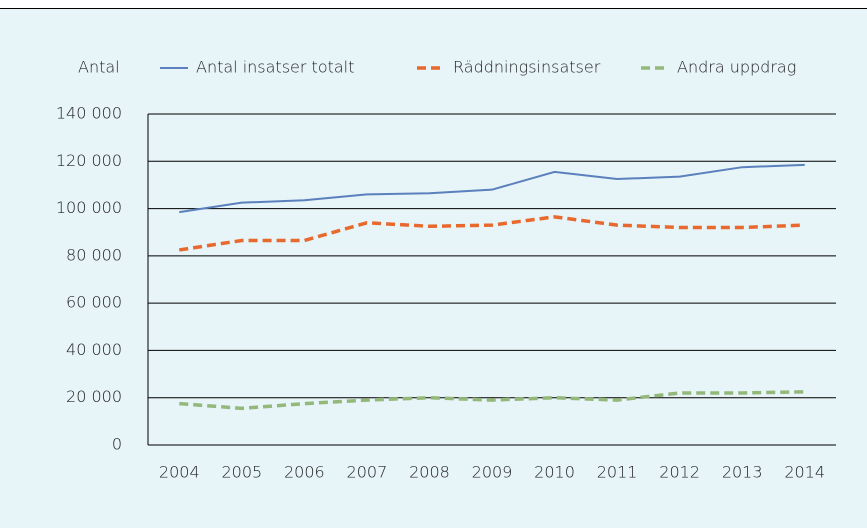 The width and height of the screenshot is (867, 528). What do you see at coordinates (94, 254) in the screenshot?
I see `y-tick-label: 80 000` at bounding box center [94, 254].